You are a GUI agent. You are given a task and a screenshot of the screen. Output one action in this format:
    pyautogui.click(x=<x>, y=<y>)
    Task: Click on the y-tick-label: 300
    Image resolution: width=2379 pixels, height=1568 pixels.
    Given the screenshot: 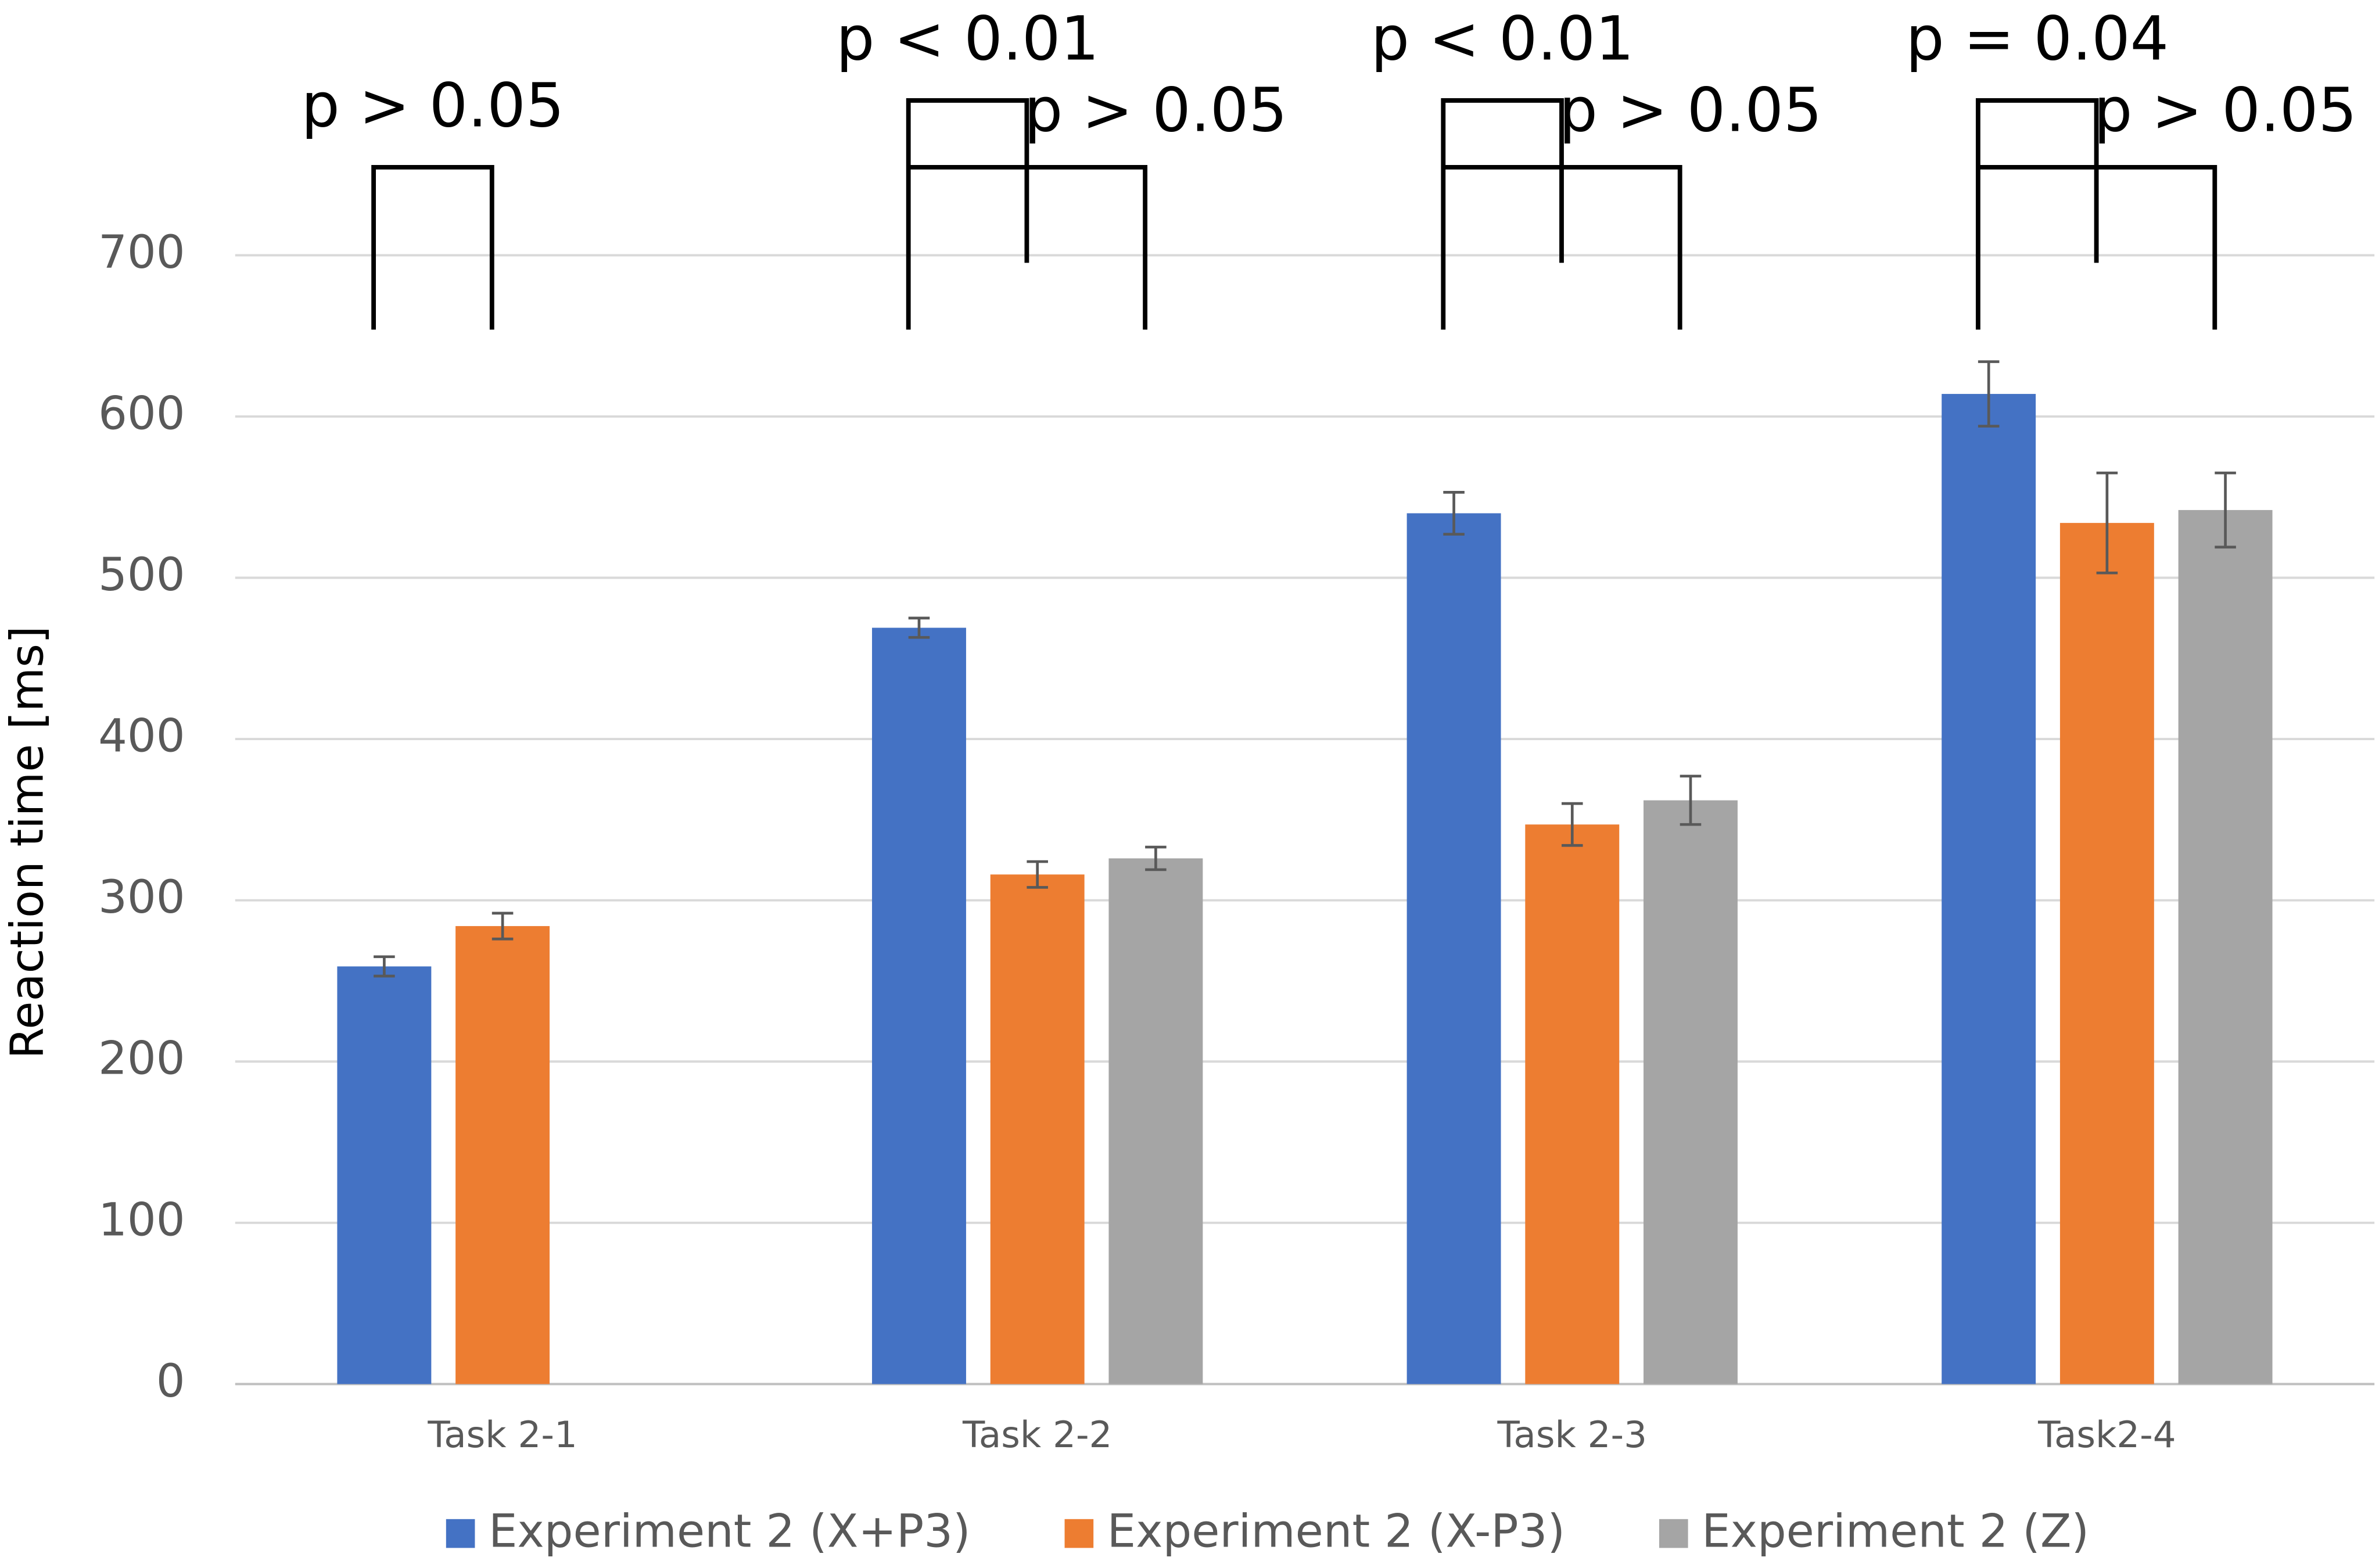 What is the action you would take?
    pyautogui.click(x=141, y=897)
    